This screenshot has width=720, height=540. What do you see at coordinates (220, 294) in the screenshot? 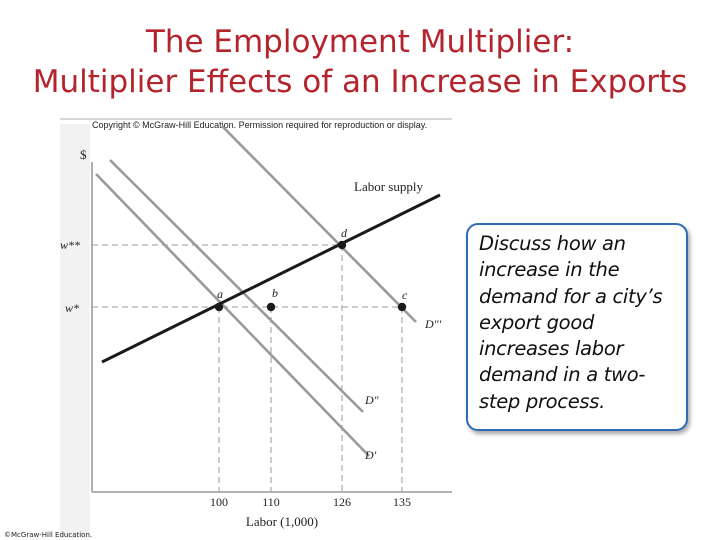
I see `point-a-label: a` at bounding box center [220, 294].